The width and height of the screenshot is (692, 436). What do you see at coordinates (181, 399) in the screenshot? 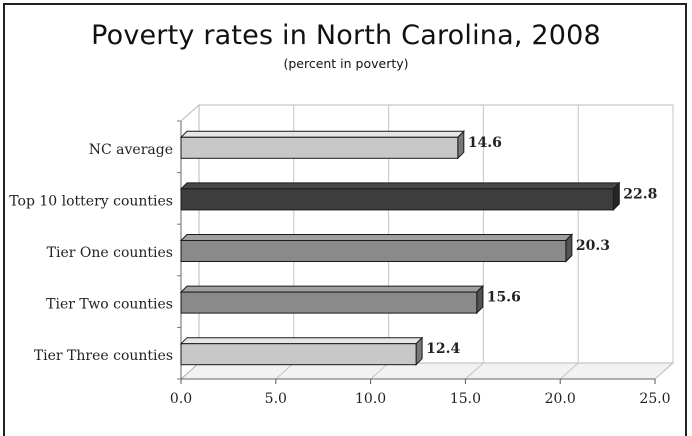
I see `x-tick-label: 0.0` at bounding box center [181, 399].